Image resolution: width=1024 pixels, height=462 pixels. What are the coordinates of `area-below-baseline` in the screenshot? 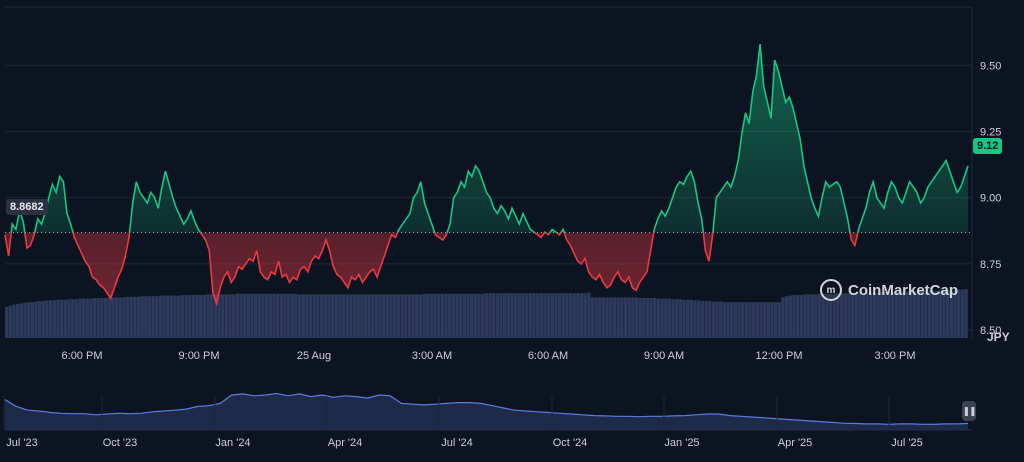 It's located at (486, 268).